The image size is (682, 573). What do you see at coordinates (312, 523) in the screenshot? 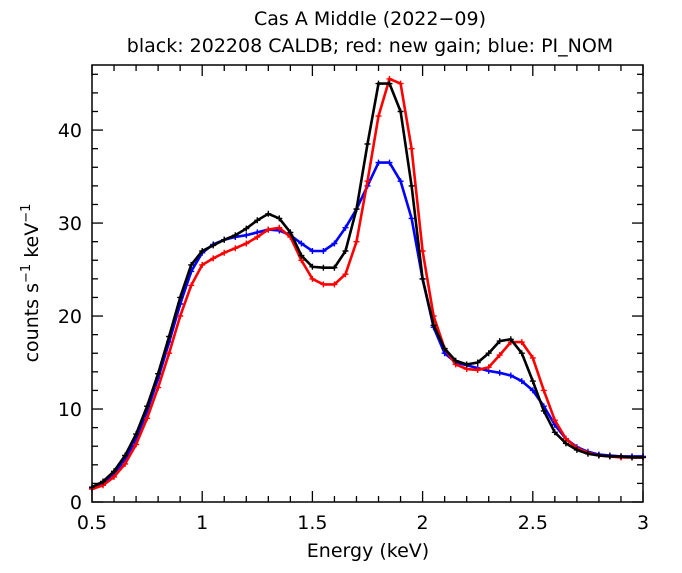
I see `x-tick-label: 1.5` at bounding box center [312, 523].